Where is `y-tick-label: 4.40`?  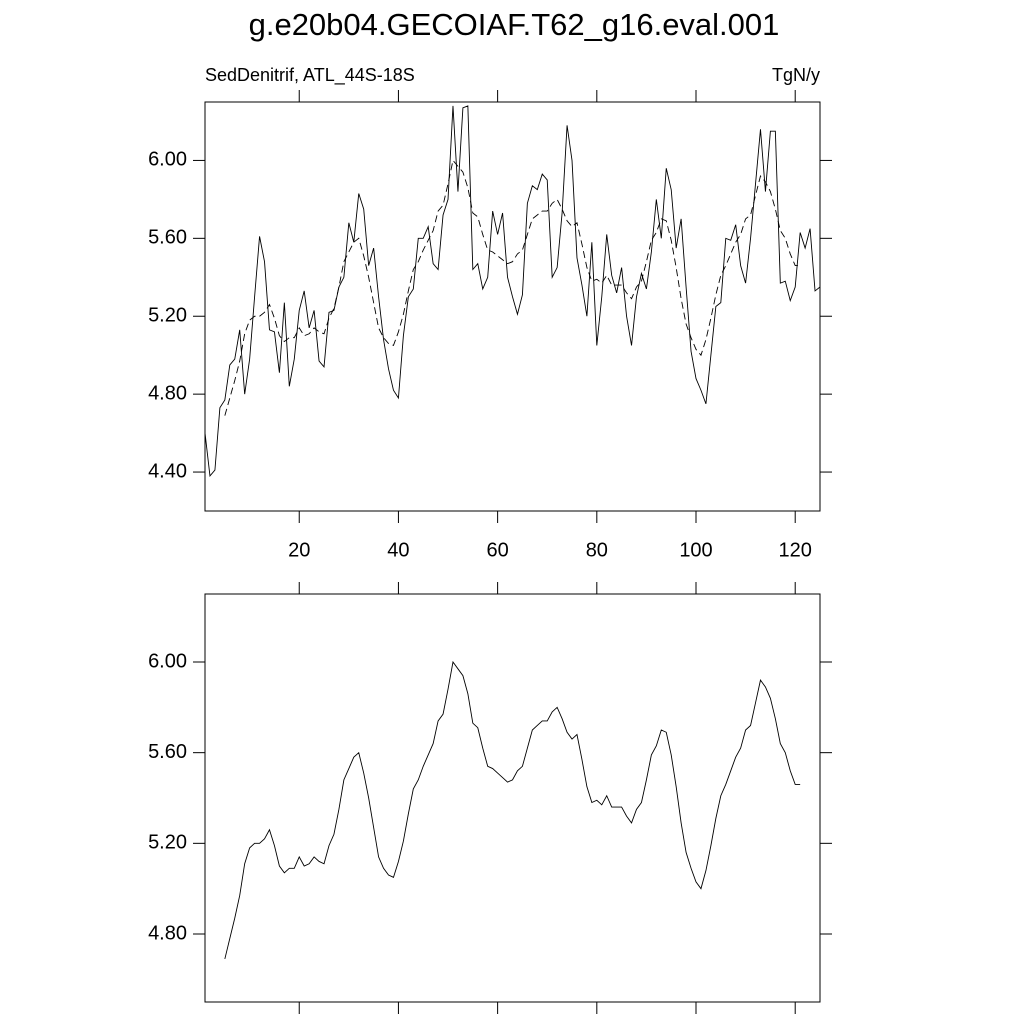 y-tick-label: 4.40 is located at coordinates (167, 471).